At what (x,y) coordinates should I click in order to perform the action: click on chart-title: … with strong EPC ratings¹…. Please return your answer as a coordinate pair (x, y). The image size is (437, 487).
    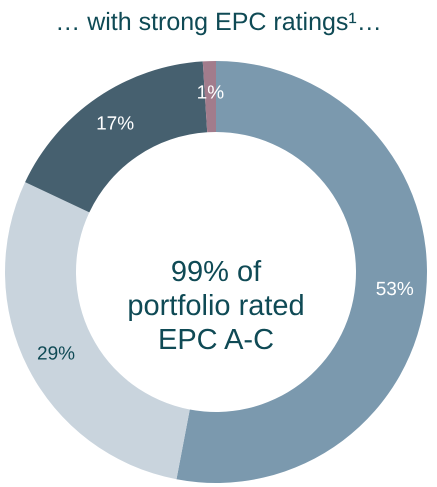
    Looking at the image, I should click on (218, 22).